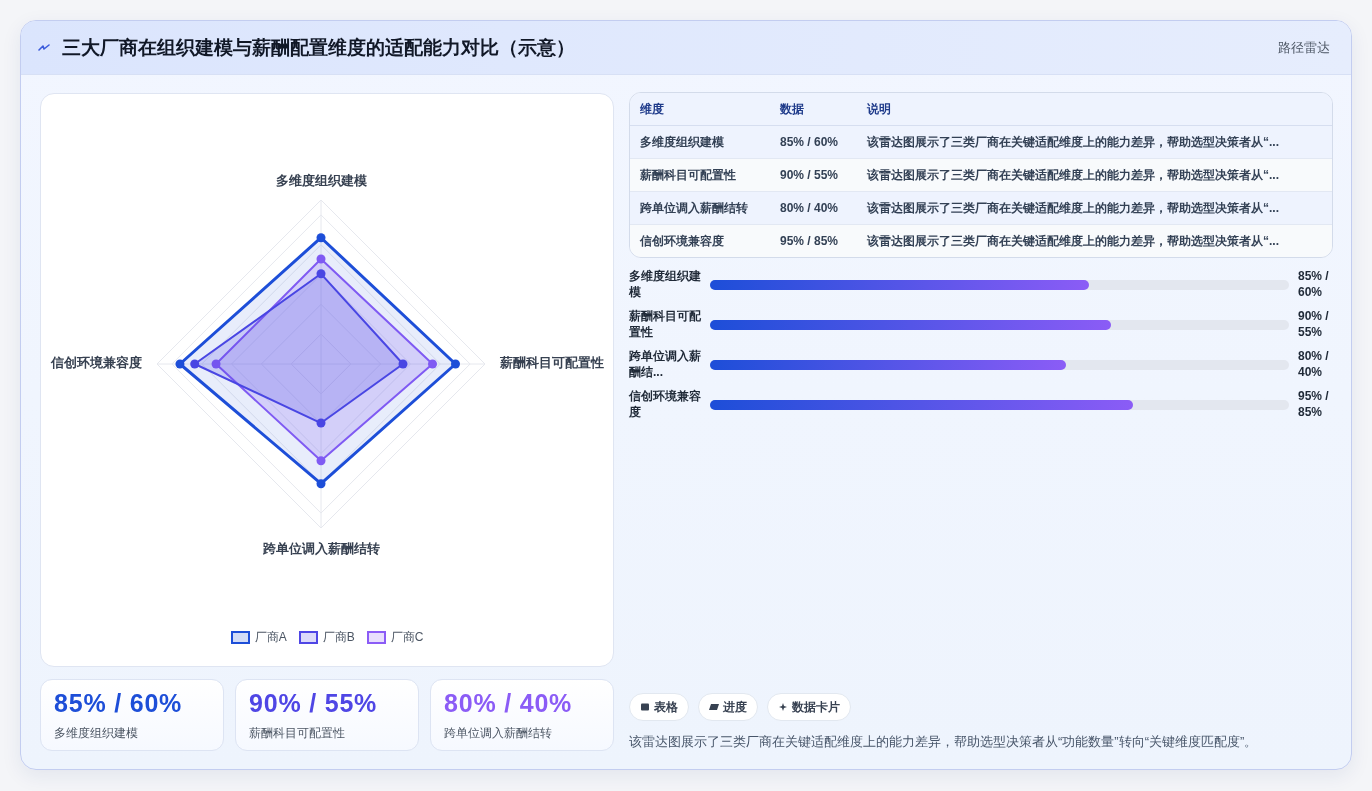 This screenshot has height=791, width=1372. Describe the element at coordinates (665, 284) in the screenshot. I see `bar-label: 多维度组织建模` at that location.